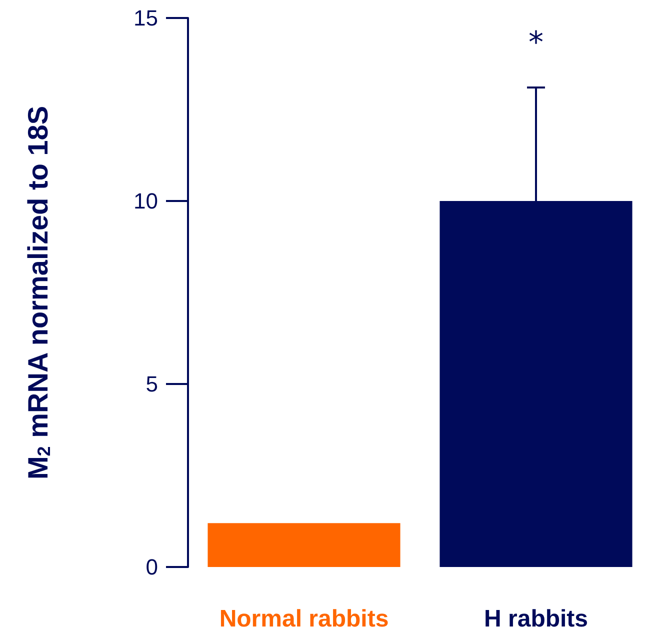 Image resolution: width=656 pixels, height=633 pixels. I want to click on x-tick-label: H rabbits, so click(536, 619).